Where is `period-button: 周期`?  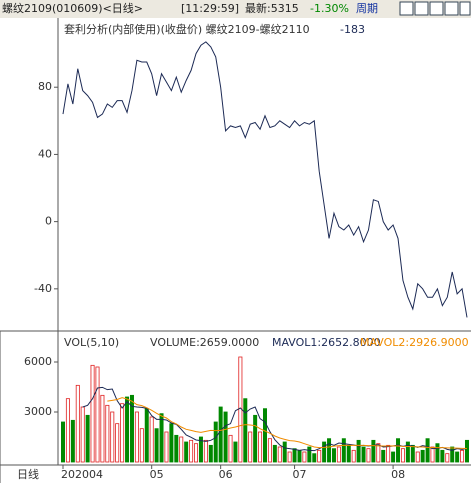
period-button: 周期 is located at coordinates (367, 8).